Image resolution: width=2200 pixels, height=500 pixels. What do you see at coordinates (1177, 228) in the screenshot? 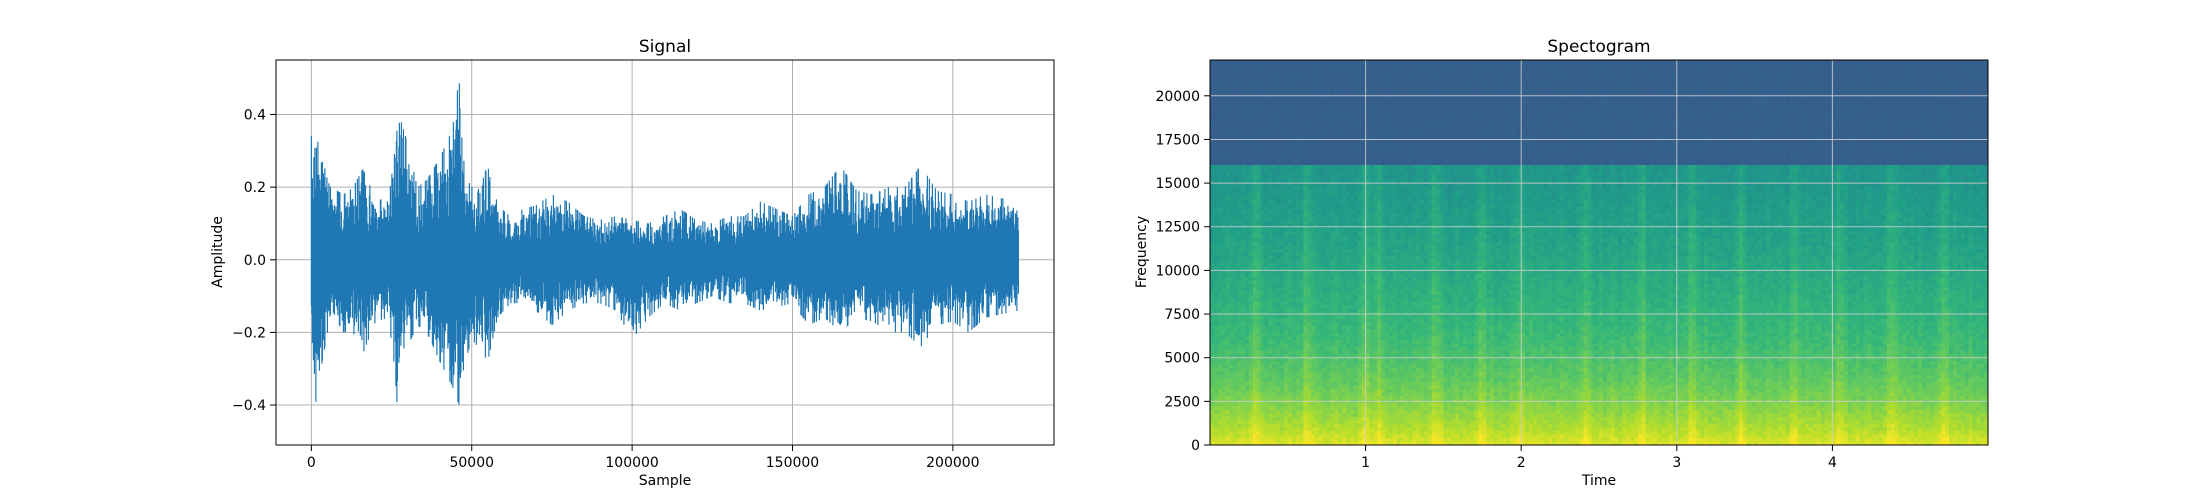
I see `spectrogram-y-tick-label: 12500` at bounding box center [1177, 228].